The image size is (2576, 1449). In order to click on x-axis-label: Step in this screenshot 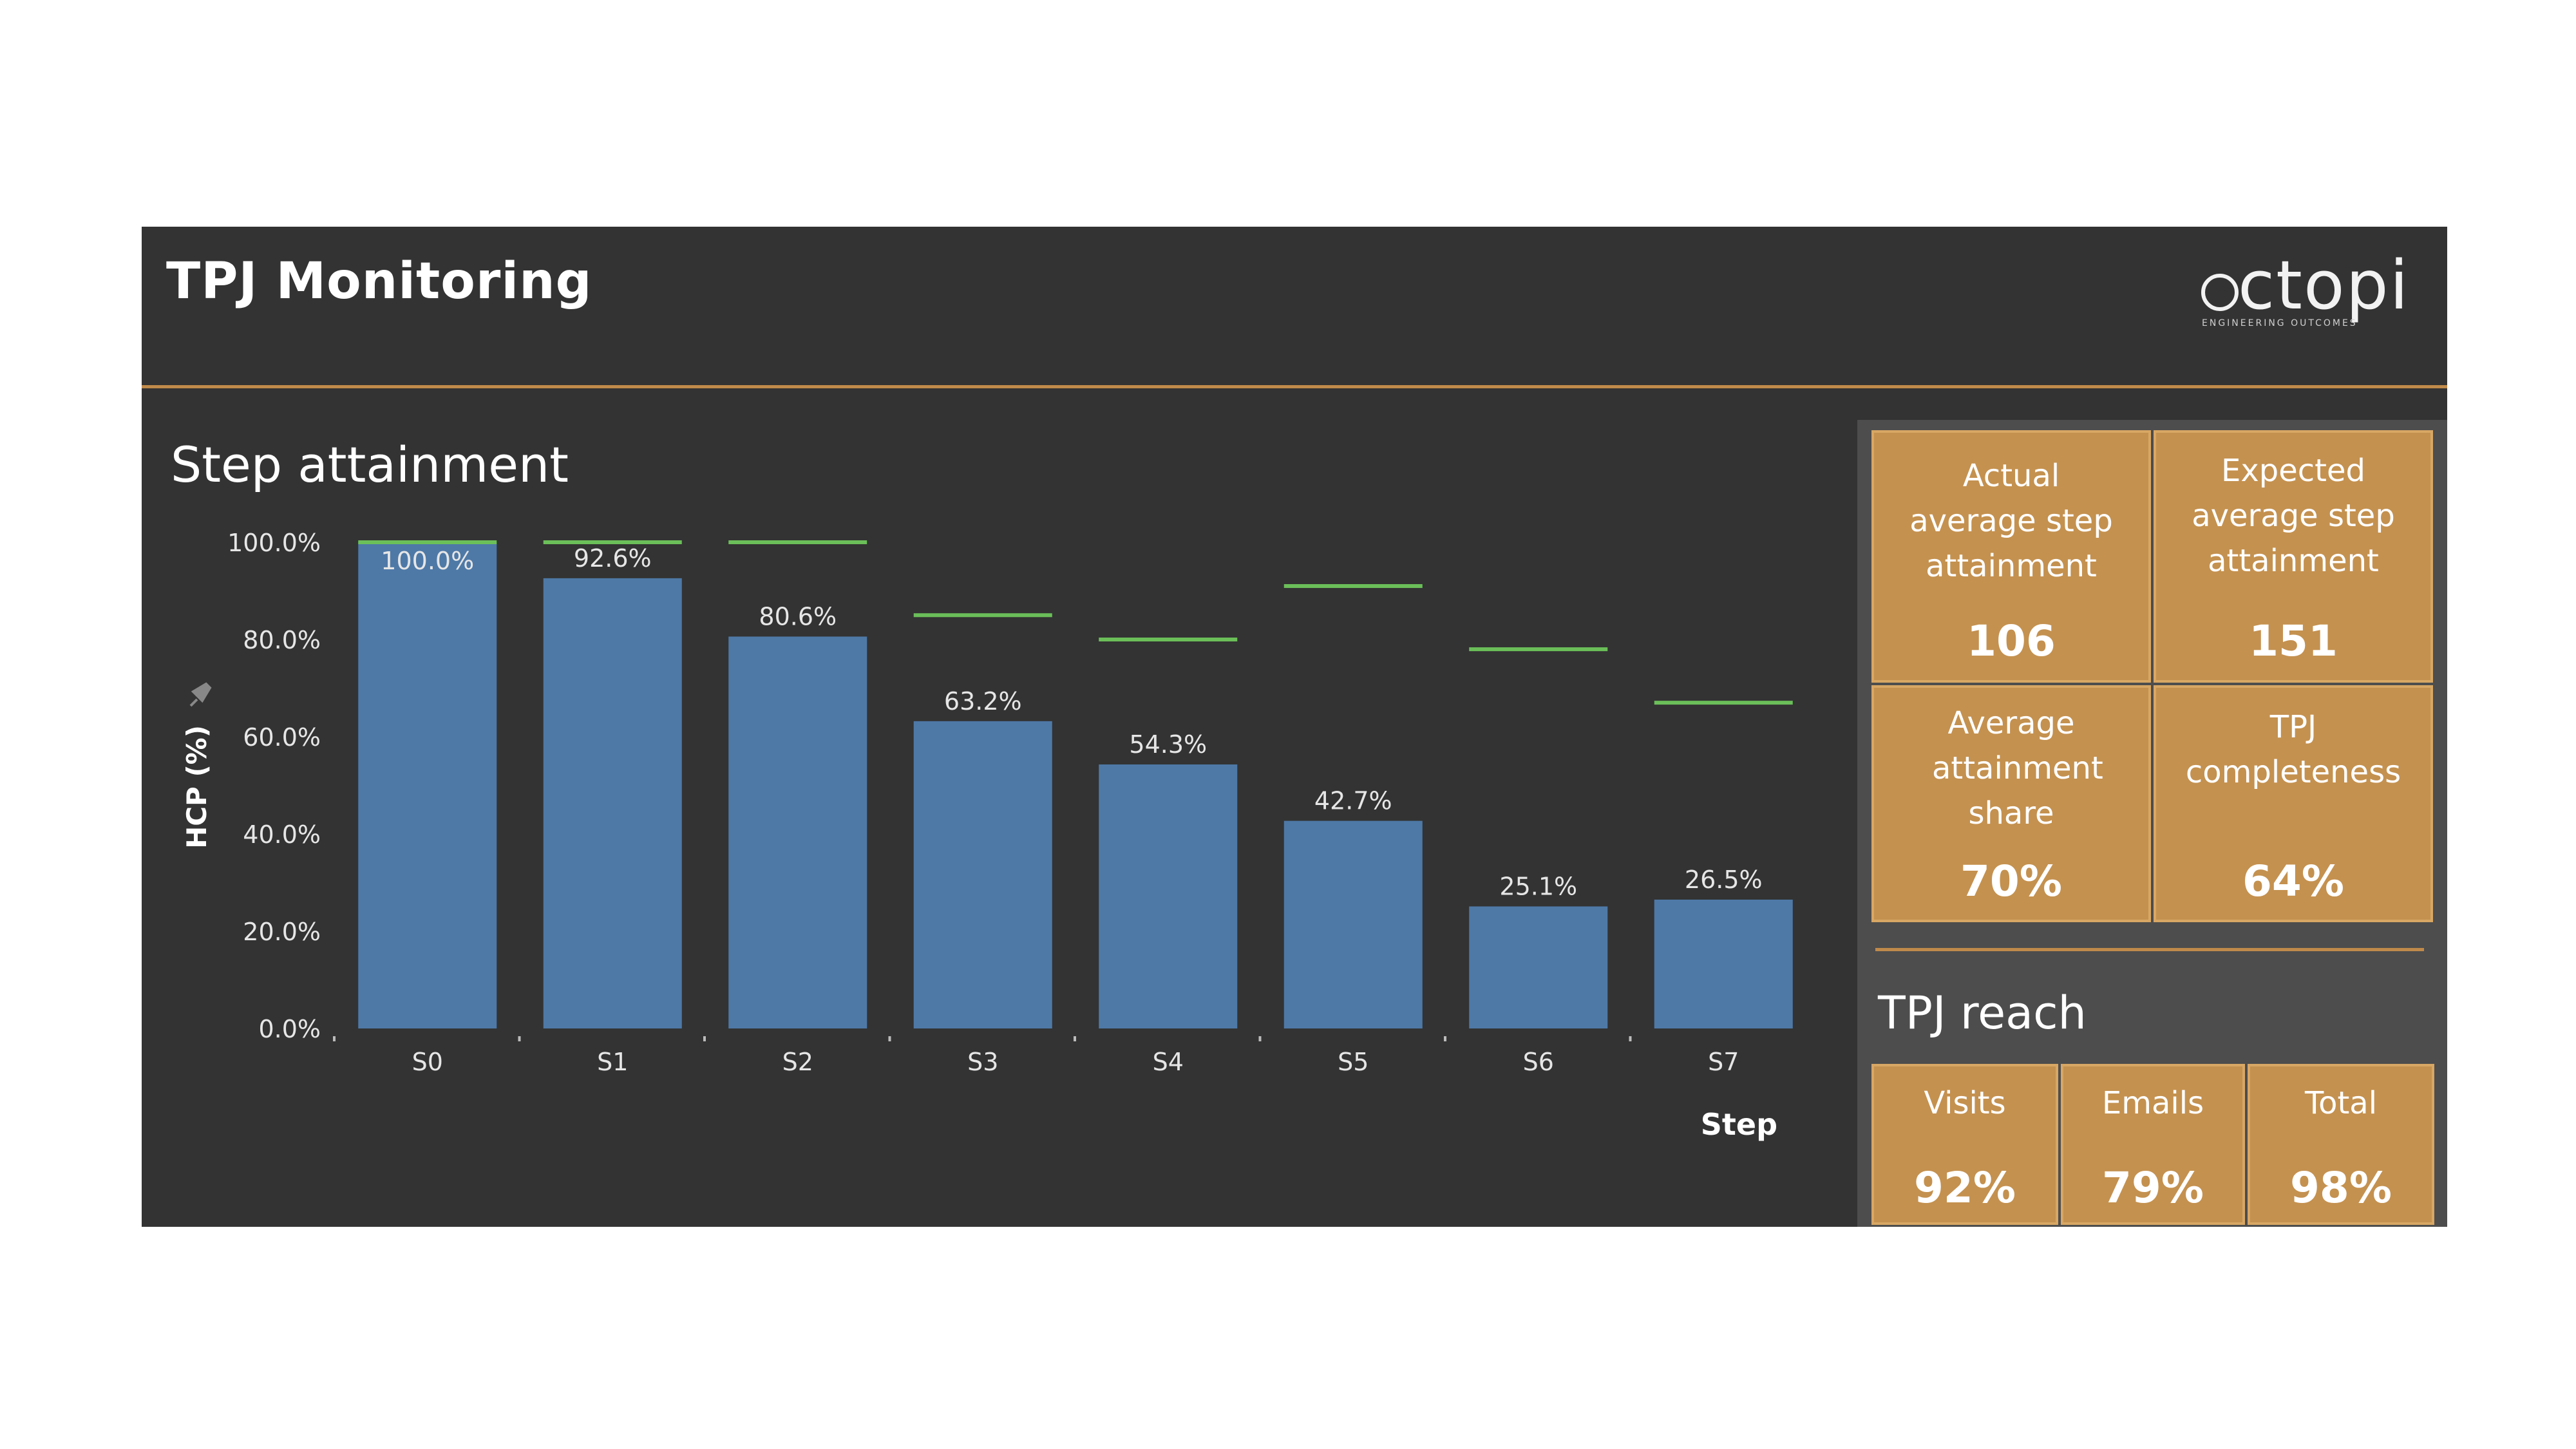, I will do `click(1739, 1125)`.